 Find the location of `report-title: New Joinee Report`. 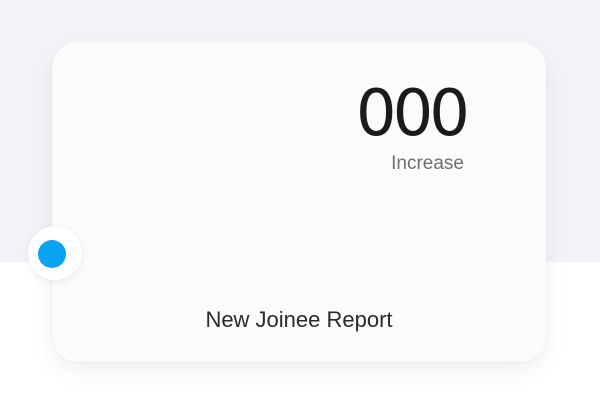

report-title: New Joinee Report is located at coordinates (299, 319).